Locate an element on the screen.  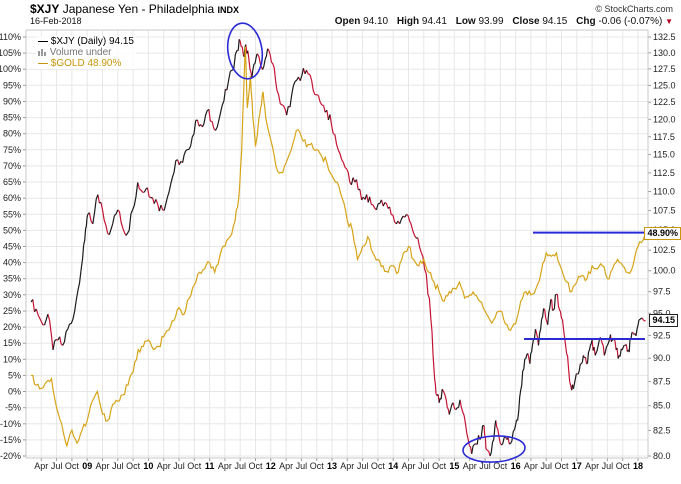
low-value: 93.99 is located at coordinates (491, 21).